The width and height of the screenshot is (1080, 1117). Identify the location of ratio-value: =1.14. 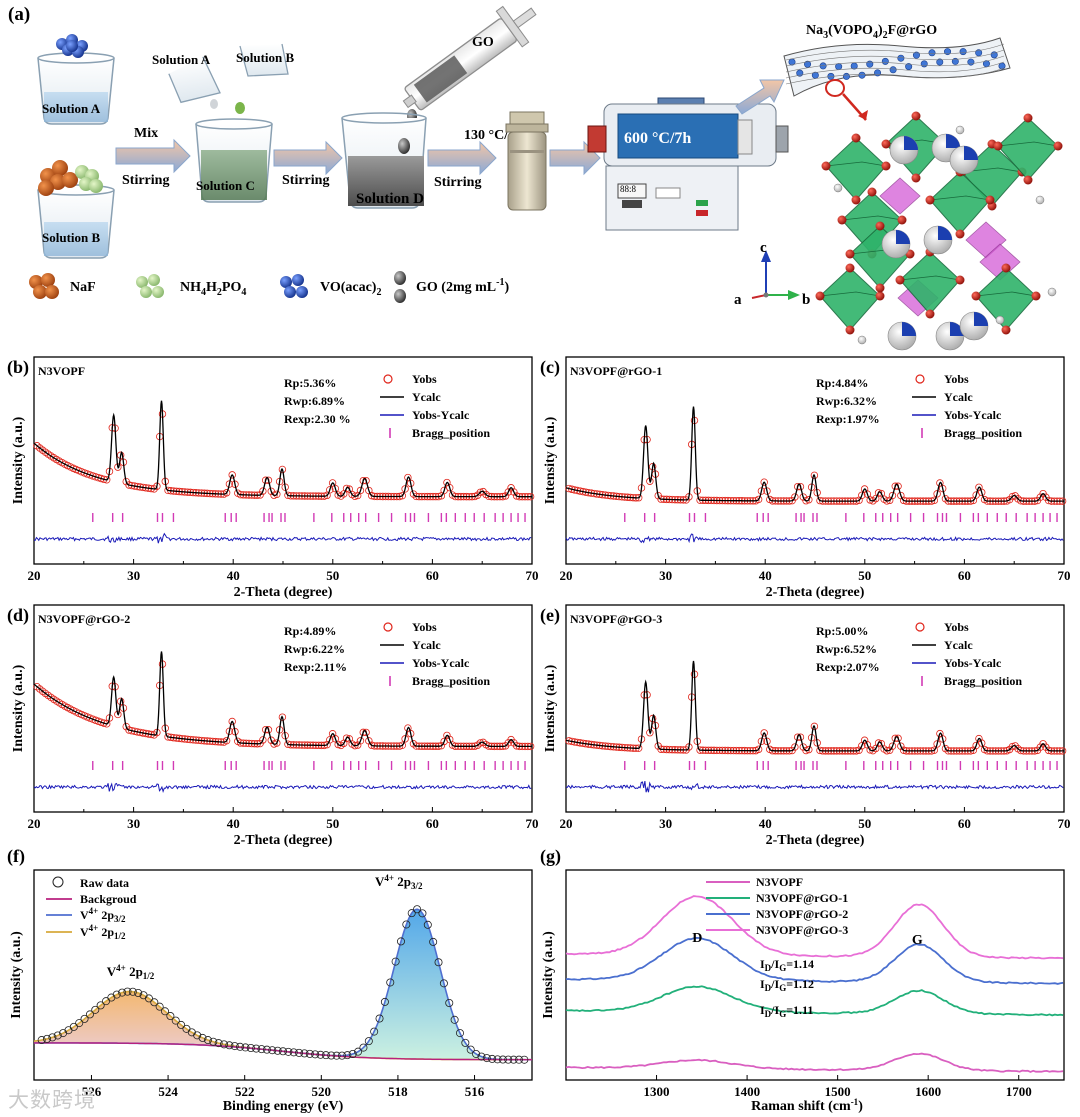
(800, 964).